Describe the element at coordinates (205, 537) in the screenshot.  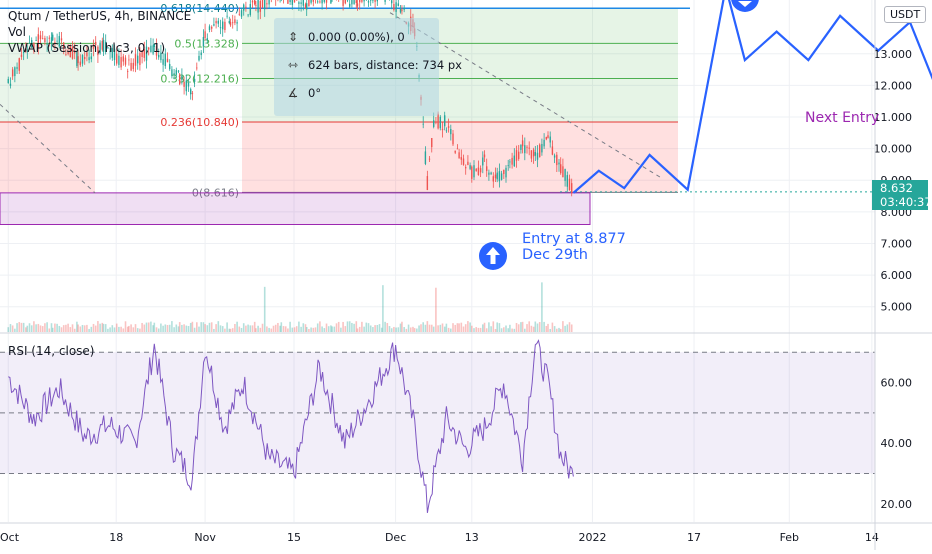
I see `x-tick-label: Nov` at that location.